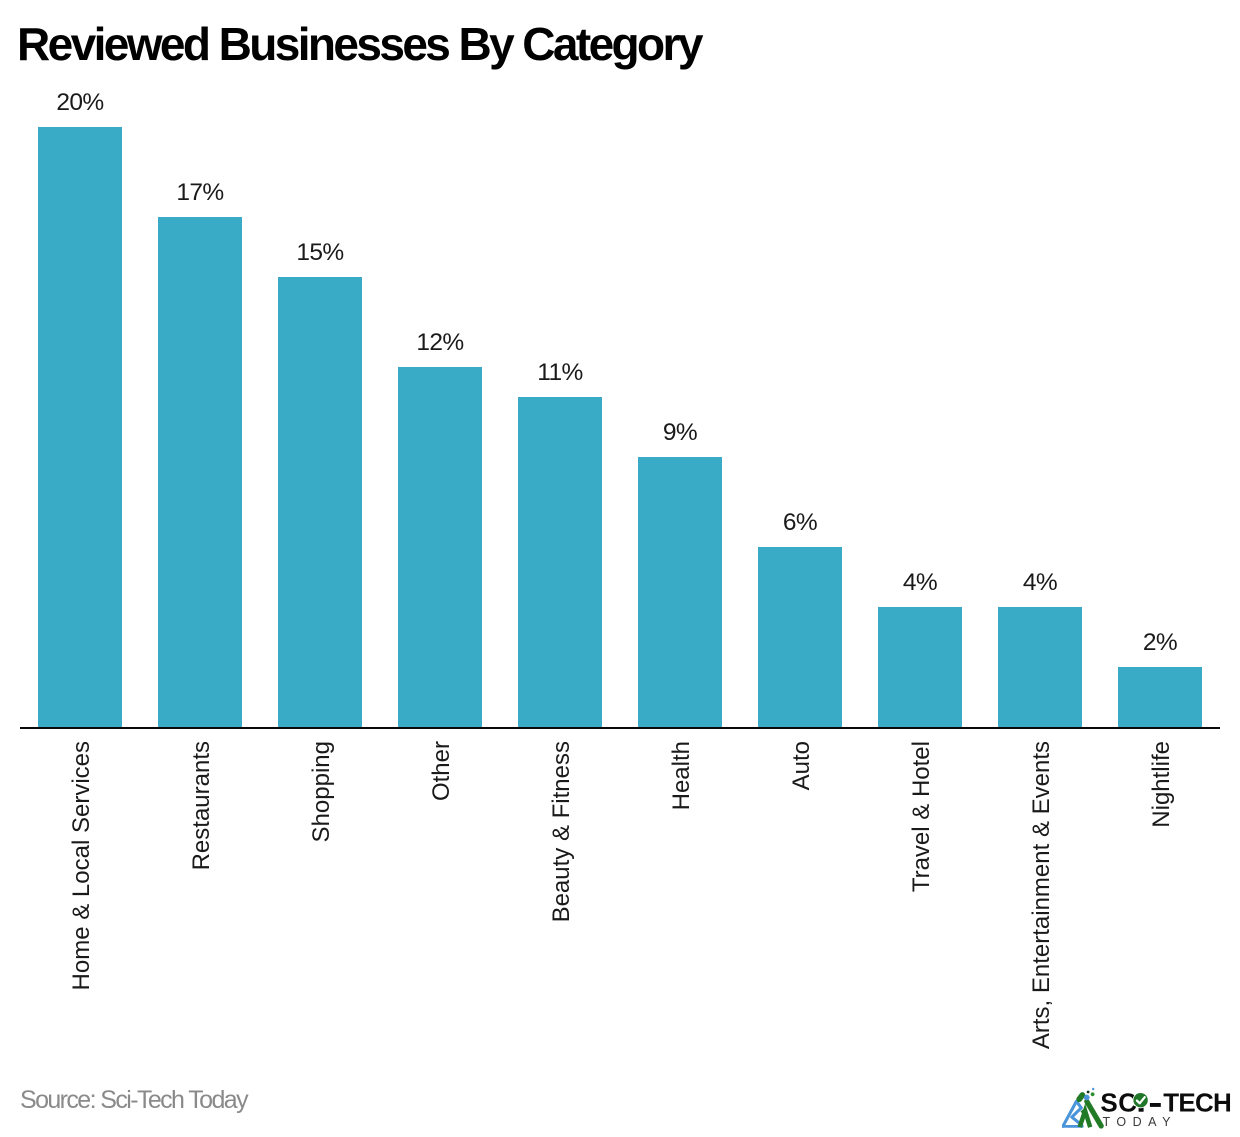  Describe the element at coordinates (1140, 1122) in the screenshot. I see `svg-text: TODAY` at that location.